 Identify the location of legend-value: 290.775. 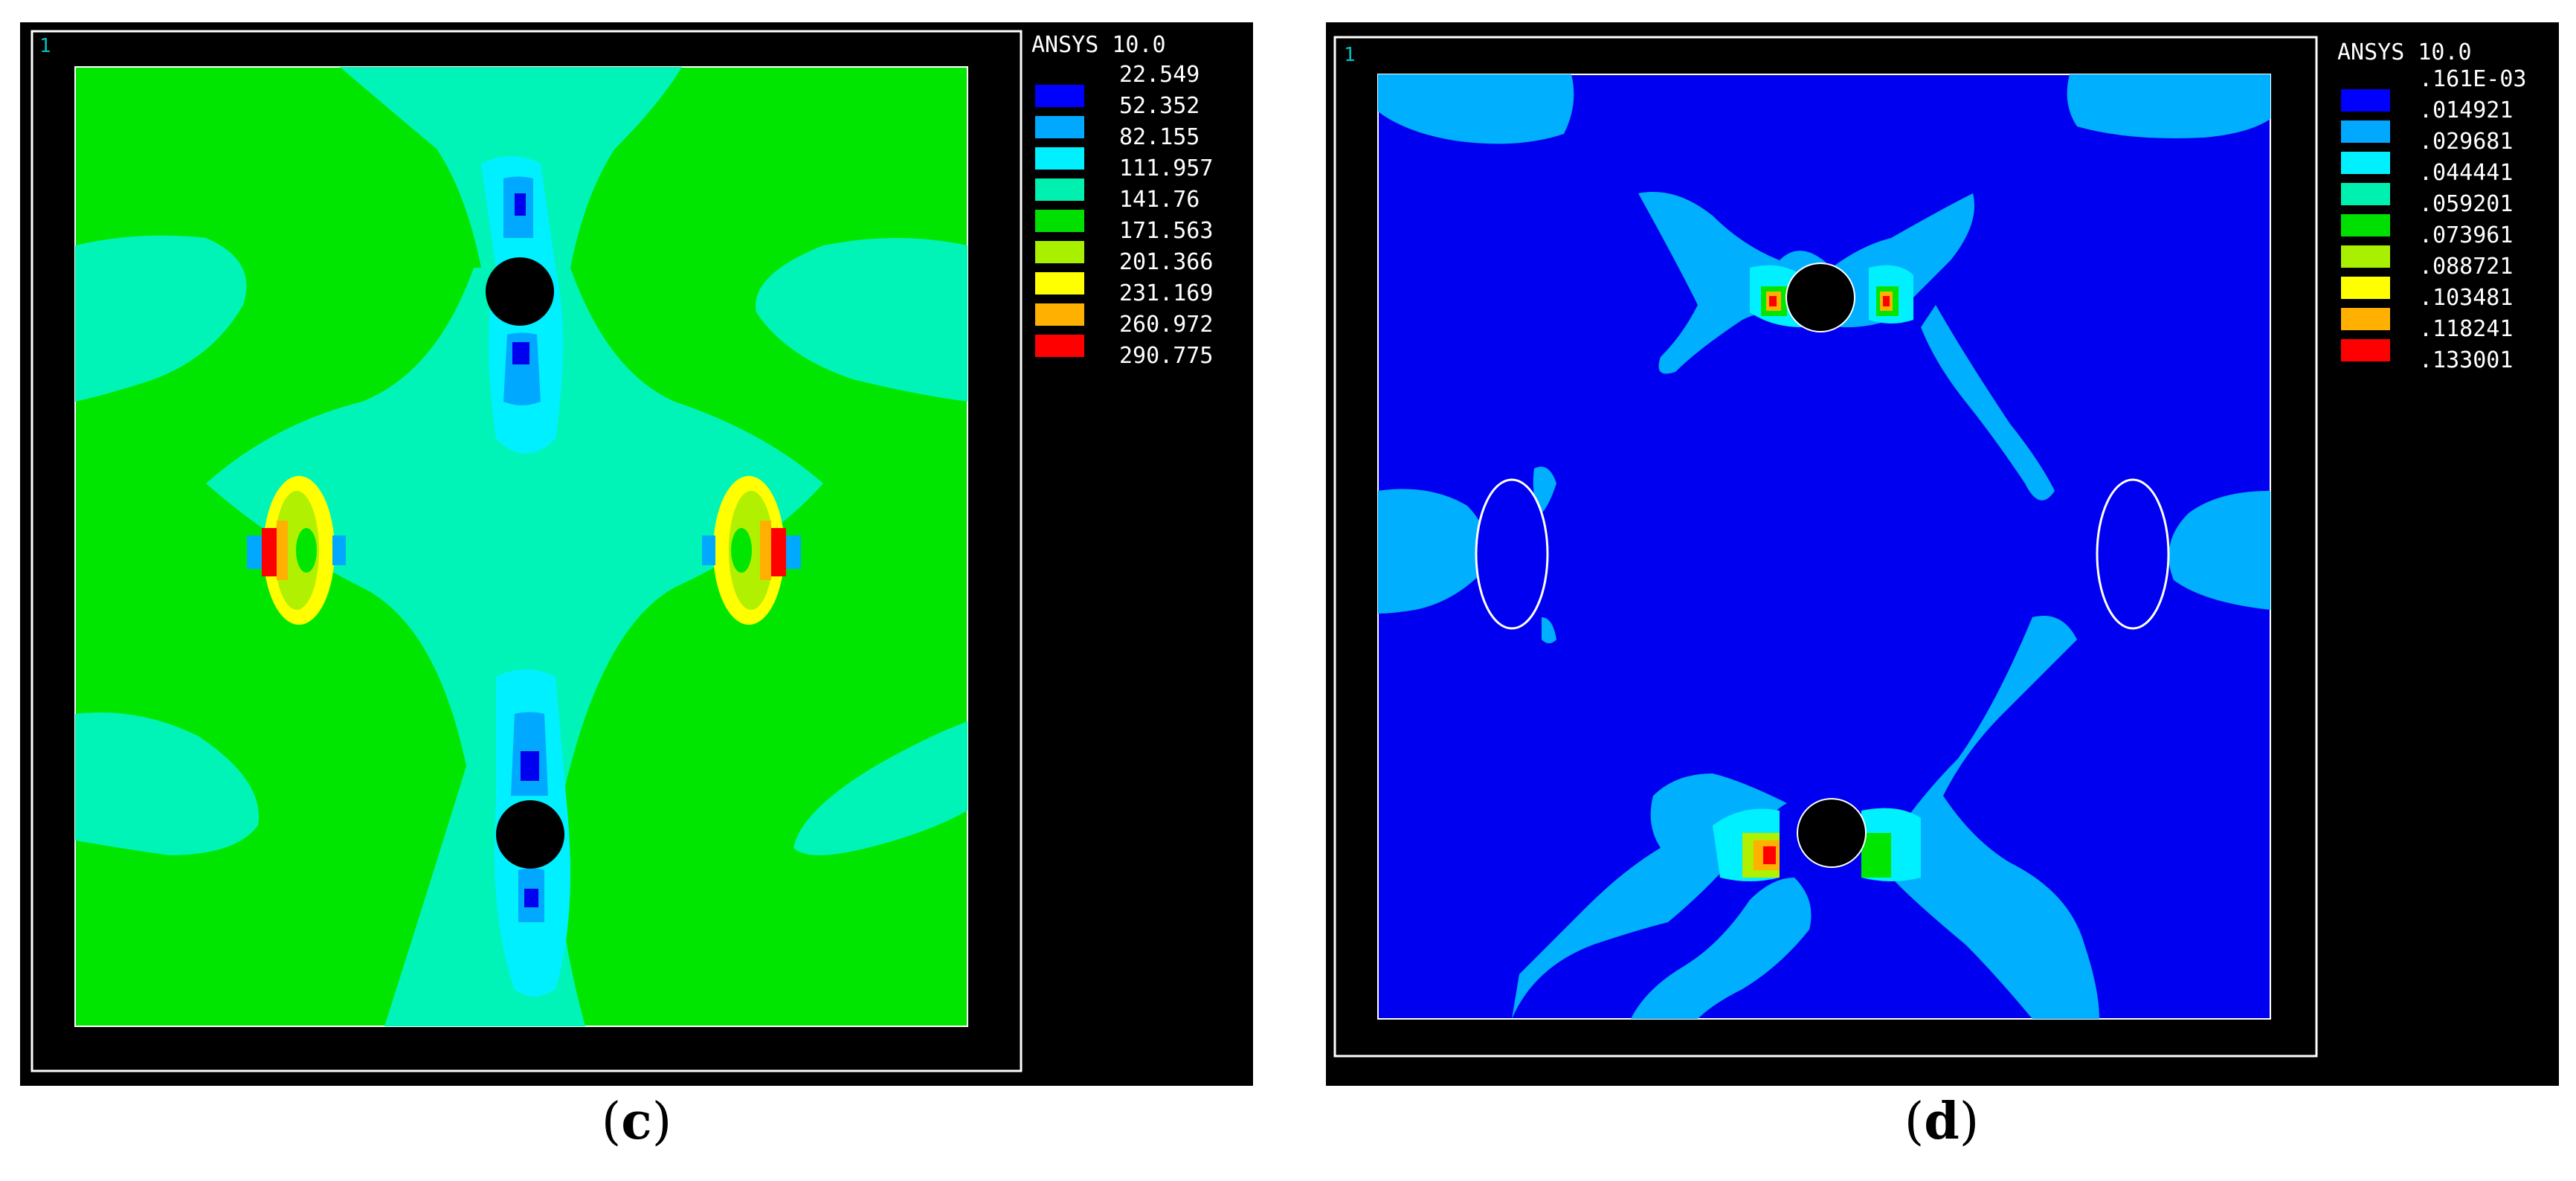
(1166, 356).